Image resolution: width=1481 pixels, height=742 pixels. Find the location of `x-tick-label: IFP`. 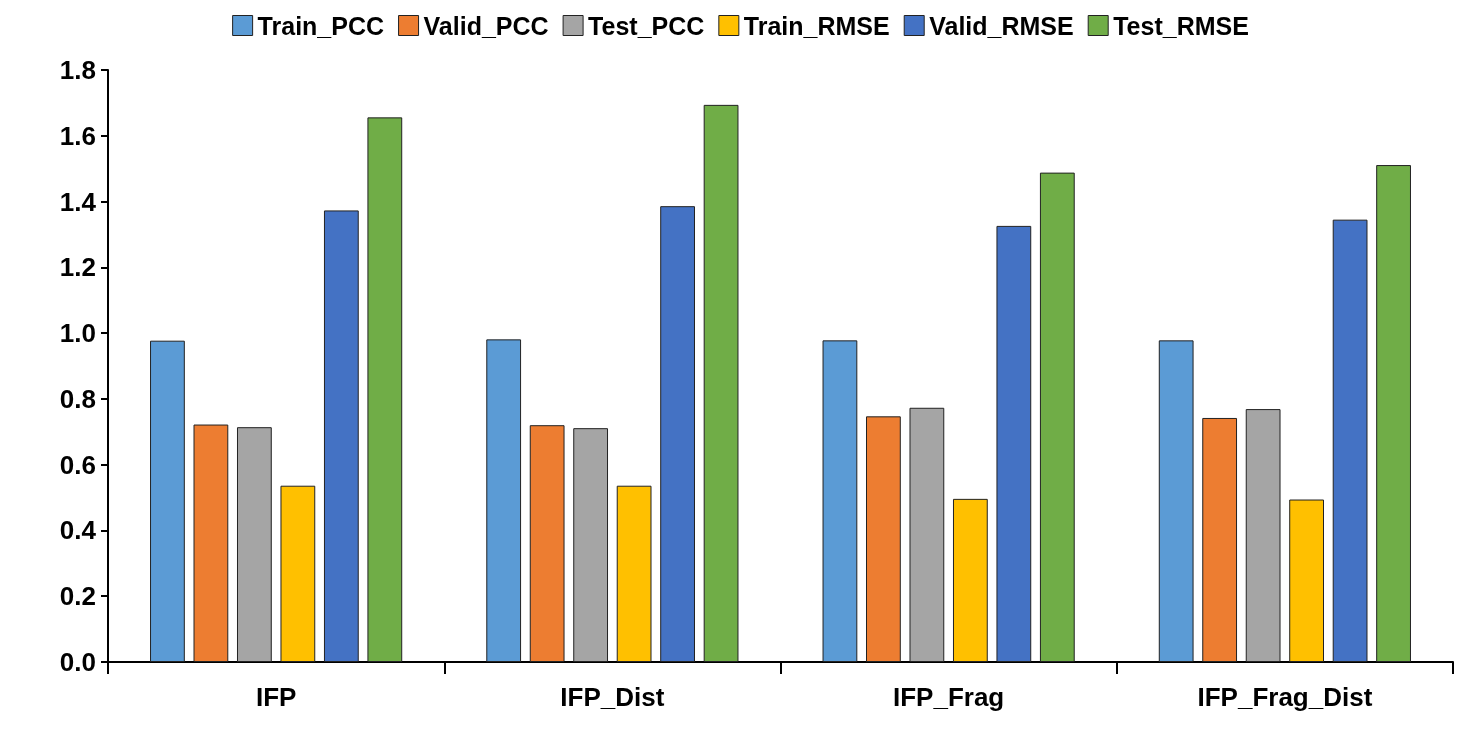

x-tick-label: IFP is located at coordinates (276, 697).